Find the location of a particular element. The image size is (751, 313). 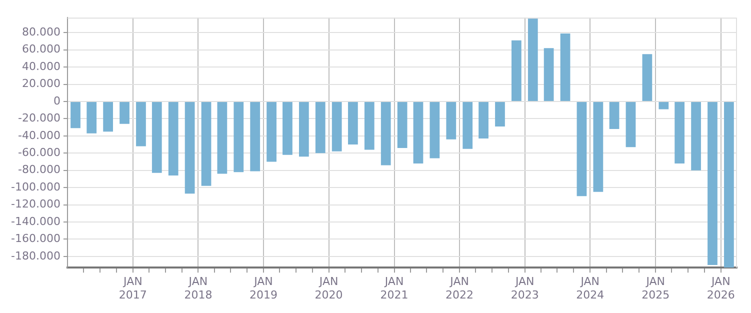

x-tick-label: JAN 2025 is located at coordinates (656, 288).